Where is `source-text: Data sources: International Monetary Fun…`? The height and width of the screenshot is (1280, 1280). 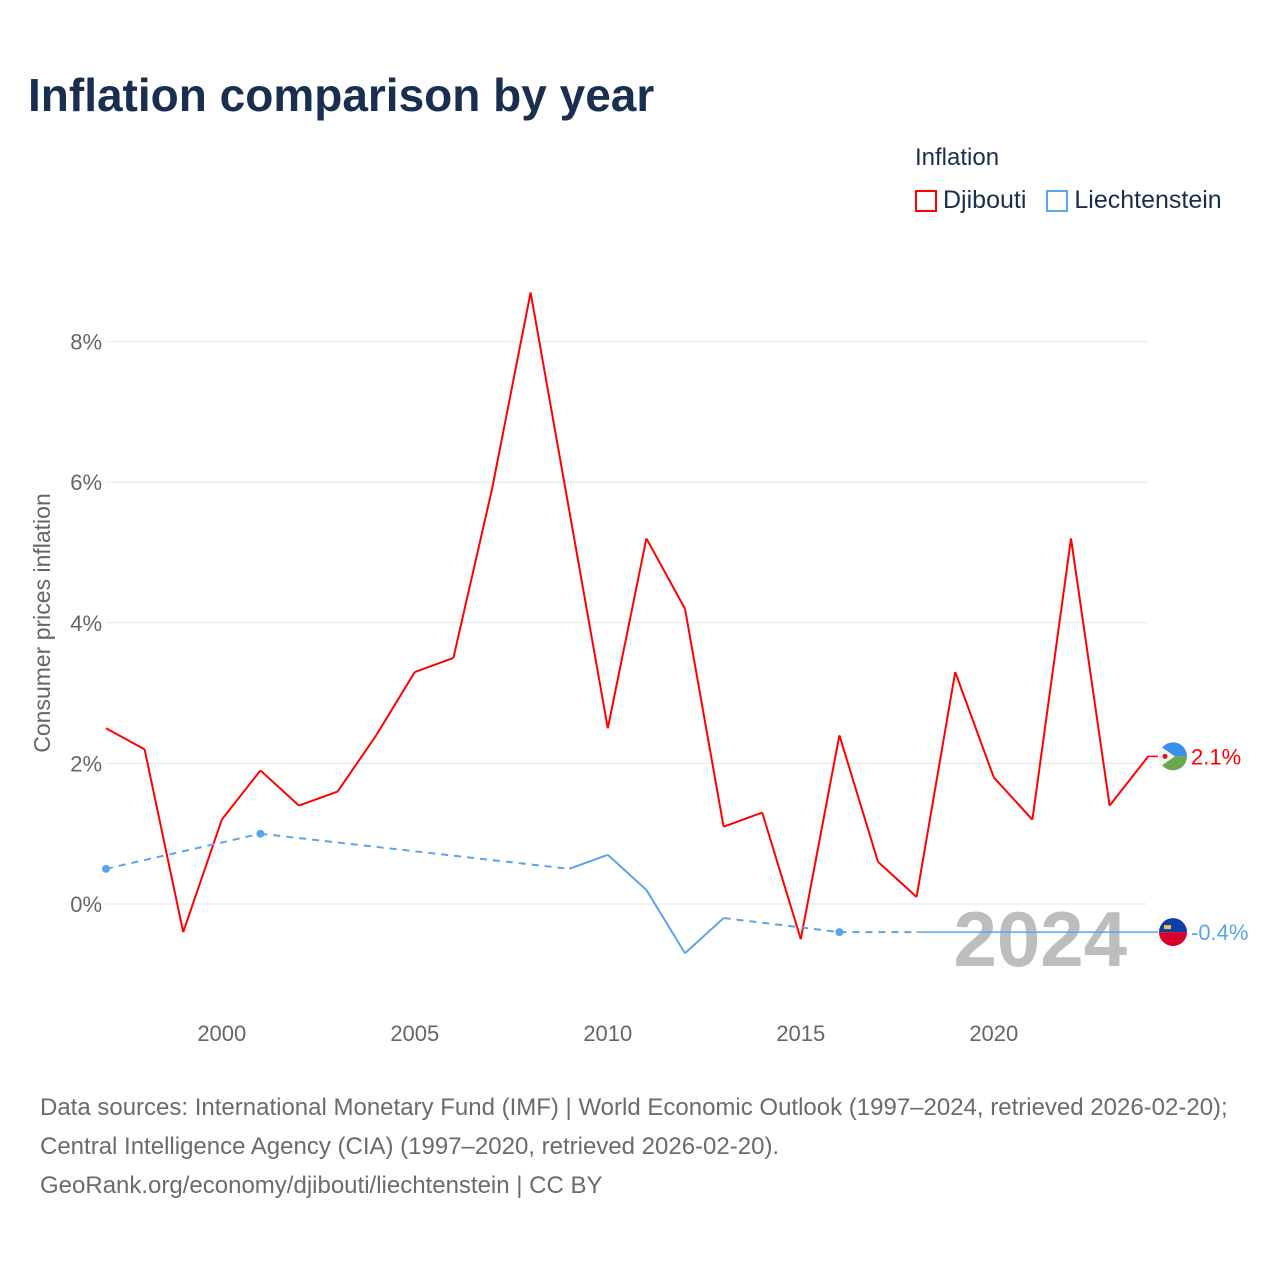
source-text: Data sources: International Monetary Fun… is located at coordinates (634, 1127).